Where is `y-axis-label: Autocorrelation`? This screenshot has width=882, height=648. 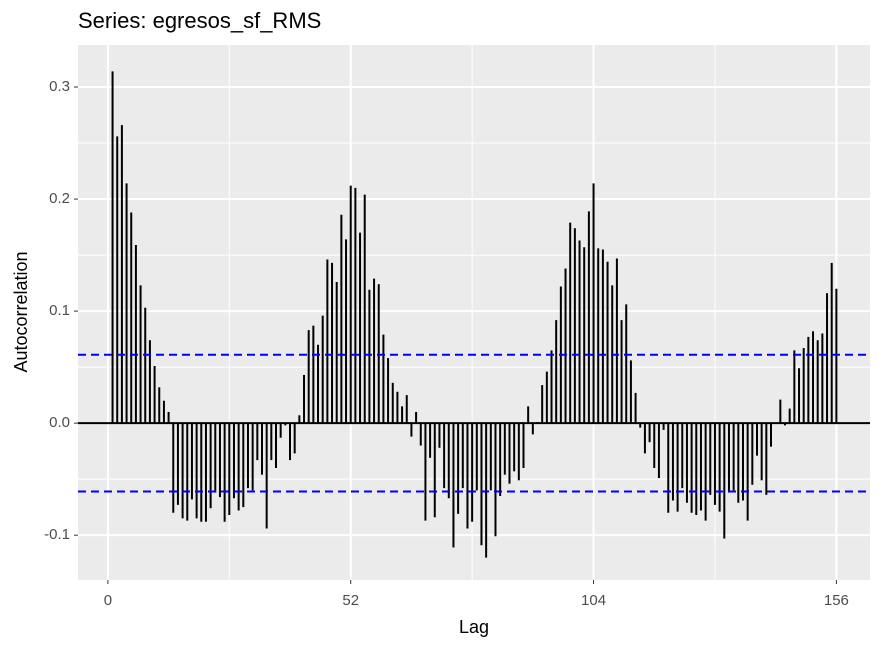 y-axis-label: Autocorrelation is located at coordinates (21, 311).